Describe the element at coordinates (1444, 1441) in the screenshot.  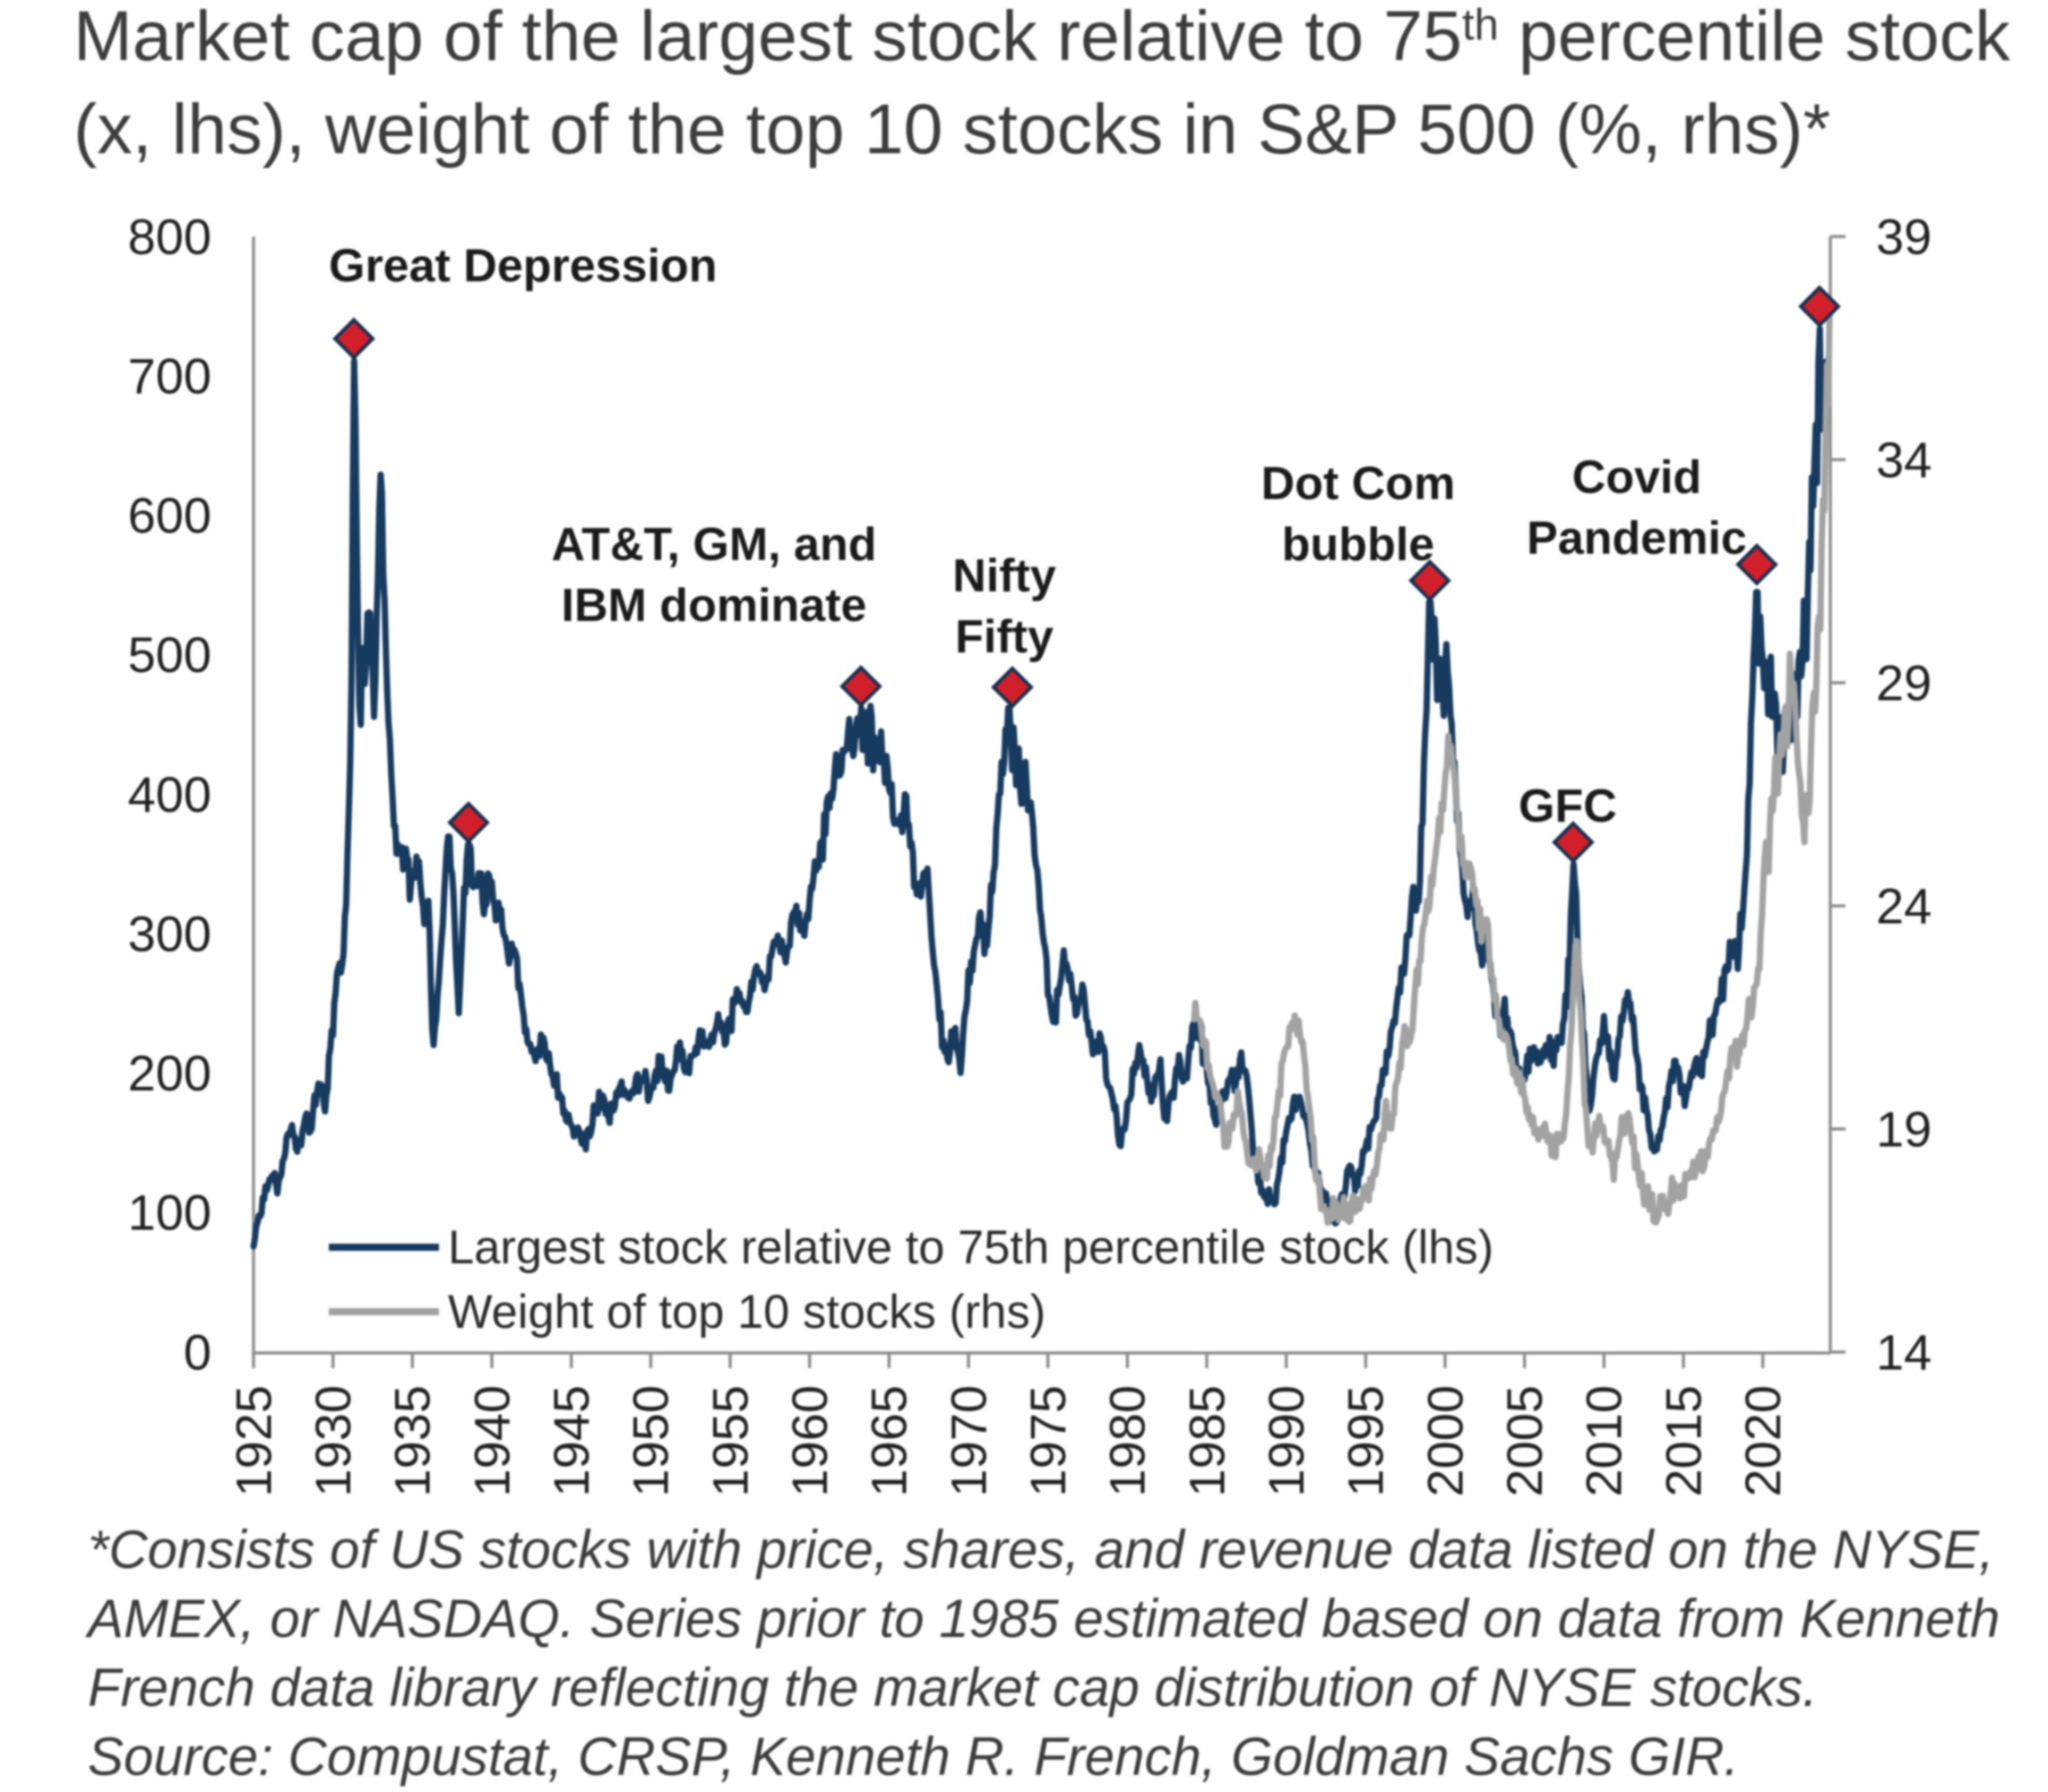
I see `svg-text: 2000` at that location.